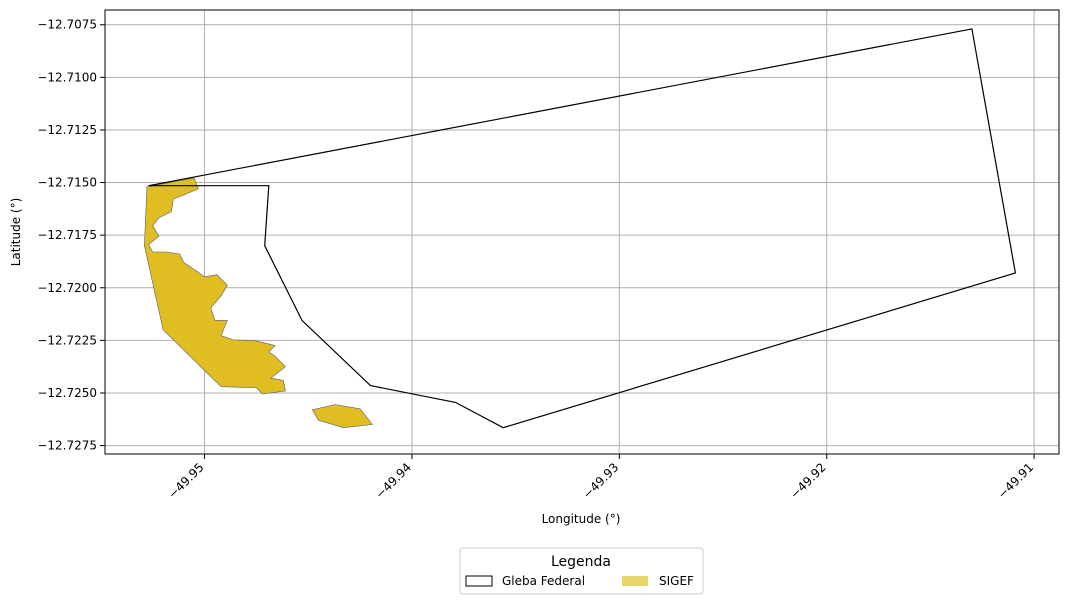  What do you see at coordinates (67, 288) in the screenshot?
I see `y-tick-label: −12.7200` at bounding box center [67, 288].